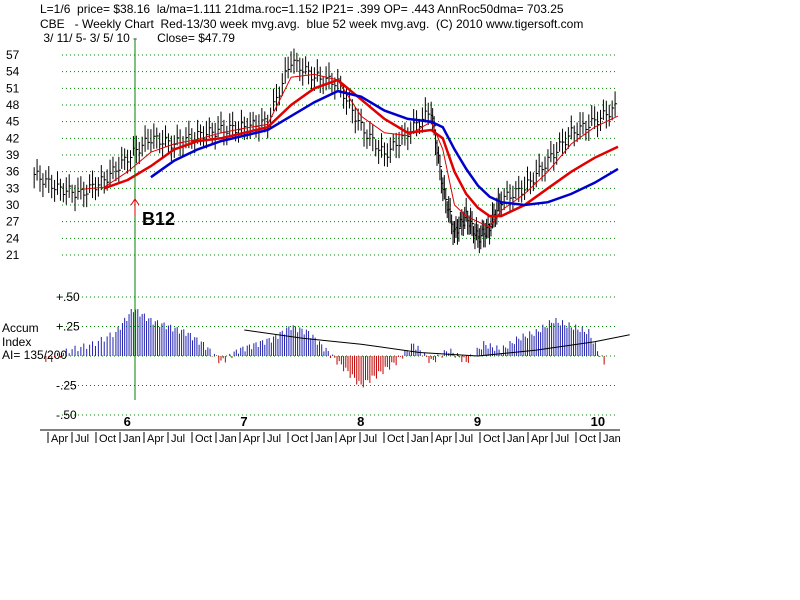 The image size is (800, 600). Describe the element at coordinates (360, 421) in the screenshot. I see `x-year-label: 8` at that location.